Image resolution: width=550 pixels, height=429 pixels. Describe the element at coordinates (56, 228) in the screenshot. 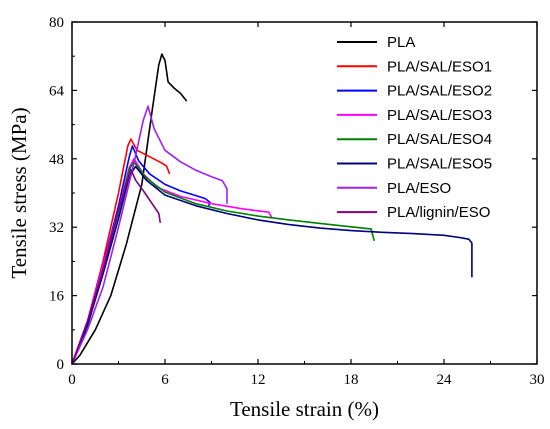

I see `y-tick-label: 32` at that location.